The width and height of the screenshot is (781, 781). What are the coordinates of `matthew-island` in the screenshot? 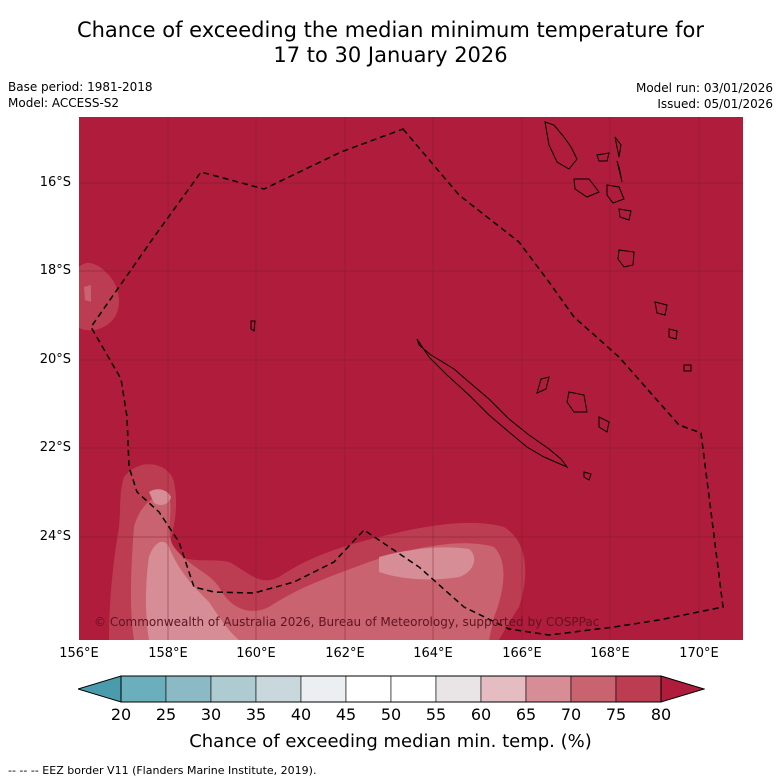 It's located at (687, 368).